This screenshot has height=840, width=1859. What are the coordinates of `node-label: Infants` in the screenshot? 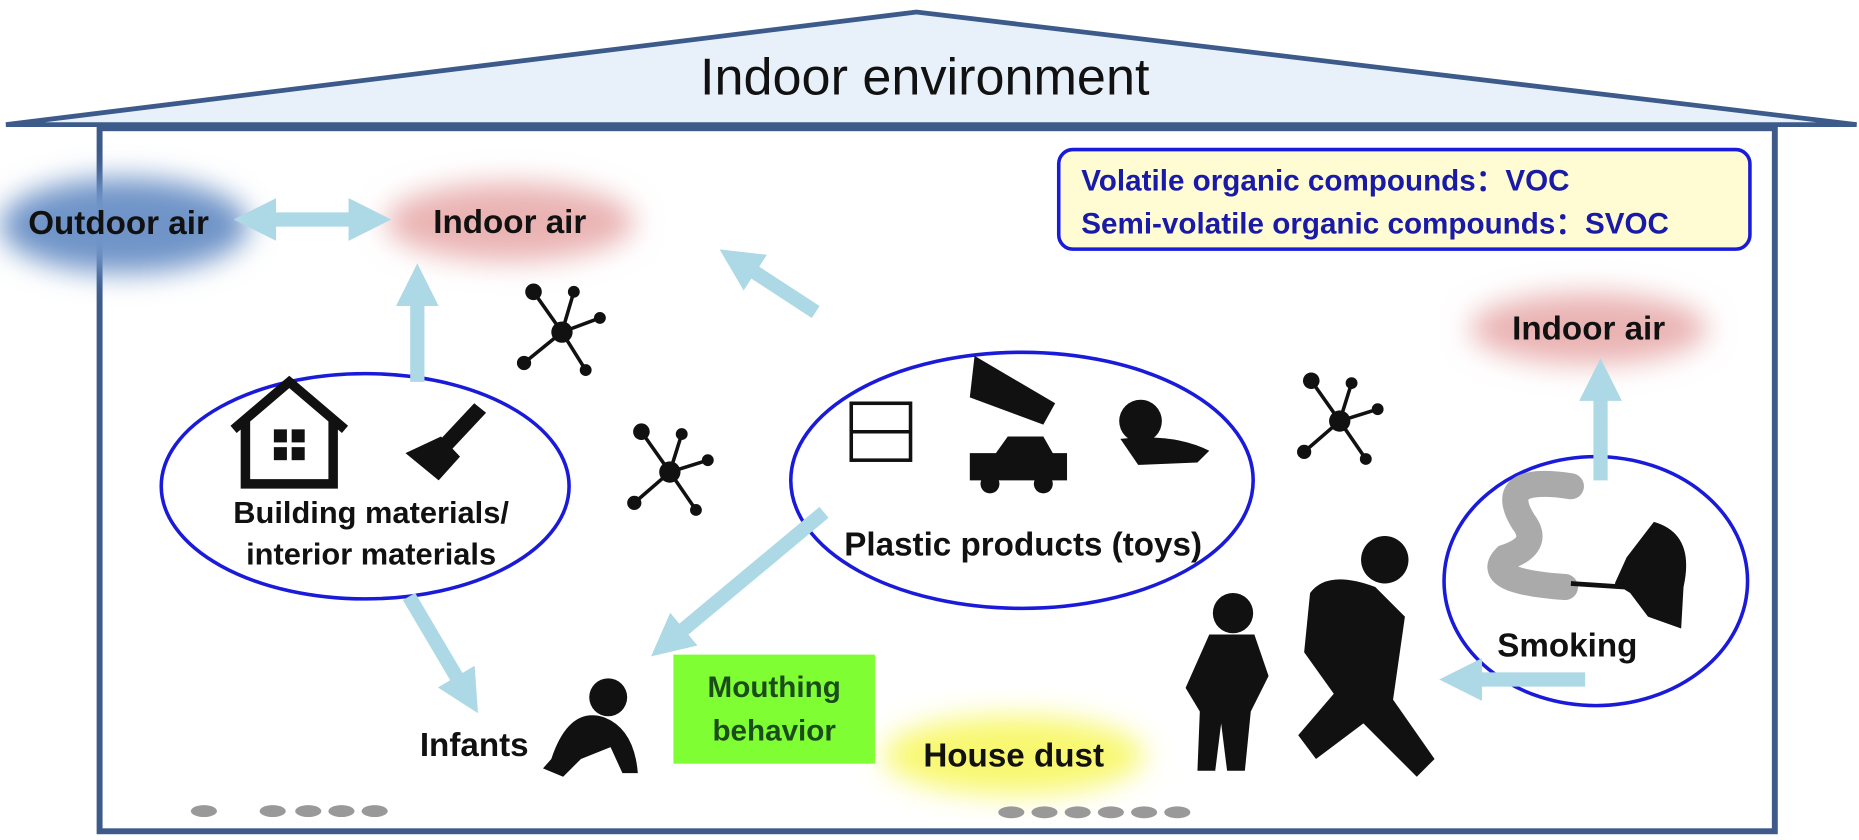 It's located at (474, 745).